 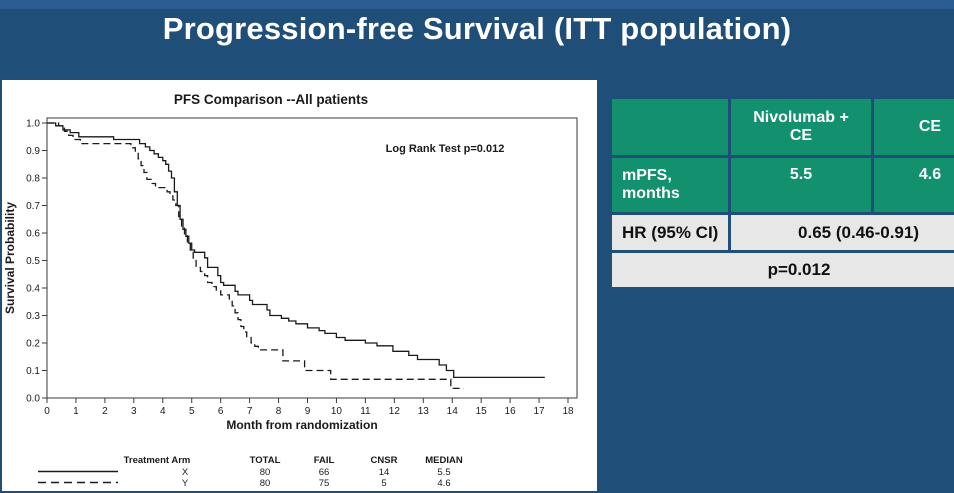 I want to click on x-tick-label: 18, so click(x=568, y=411).